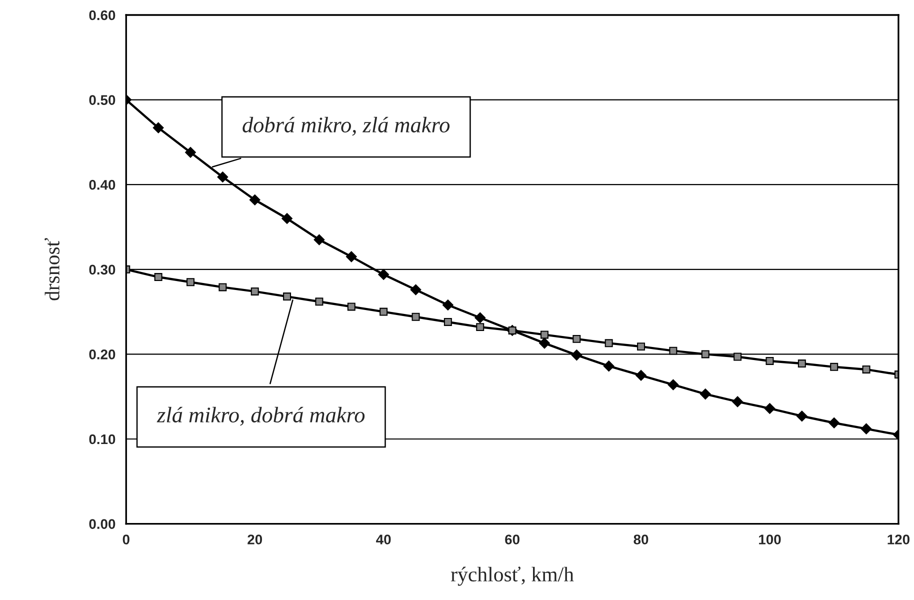 The image size is (914, 600). What do you see at coordinates (346, 126) in the screenshot?
I see `annotation: dobrá mikro, zlá makro` at bounding box center [346, 126].